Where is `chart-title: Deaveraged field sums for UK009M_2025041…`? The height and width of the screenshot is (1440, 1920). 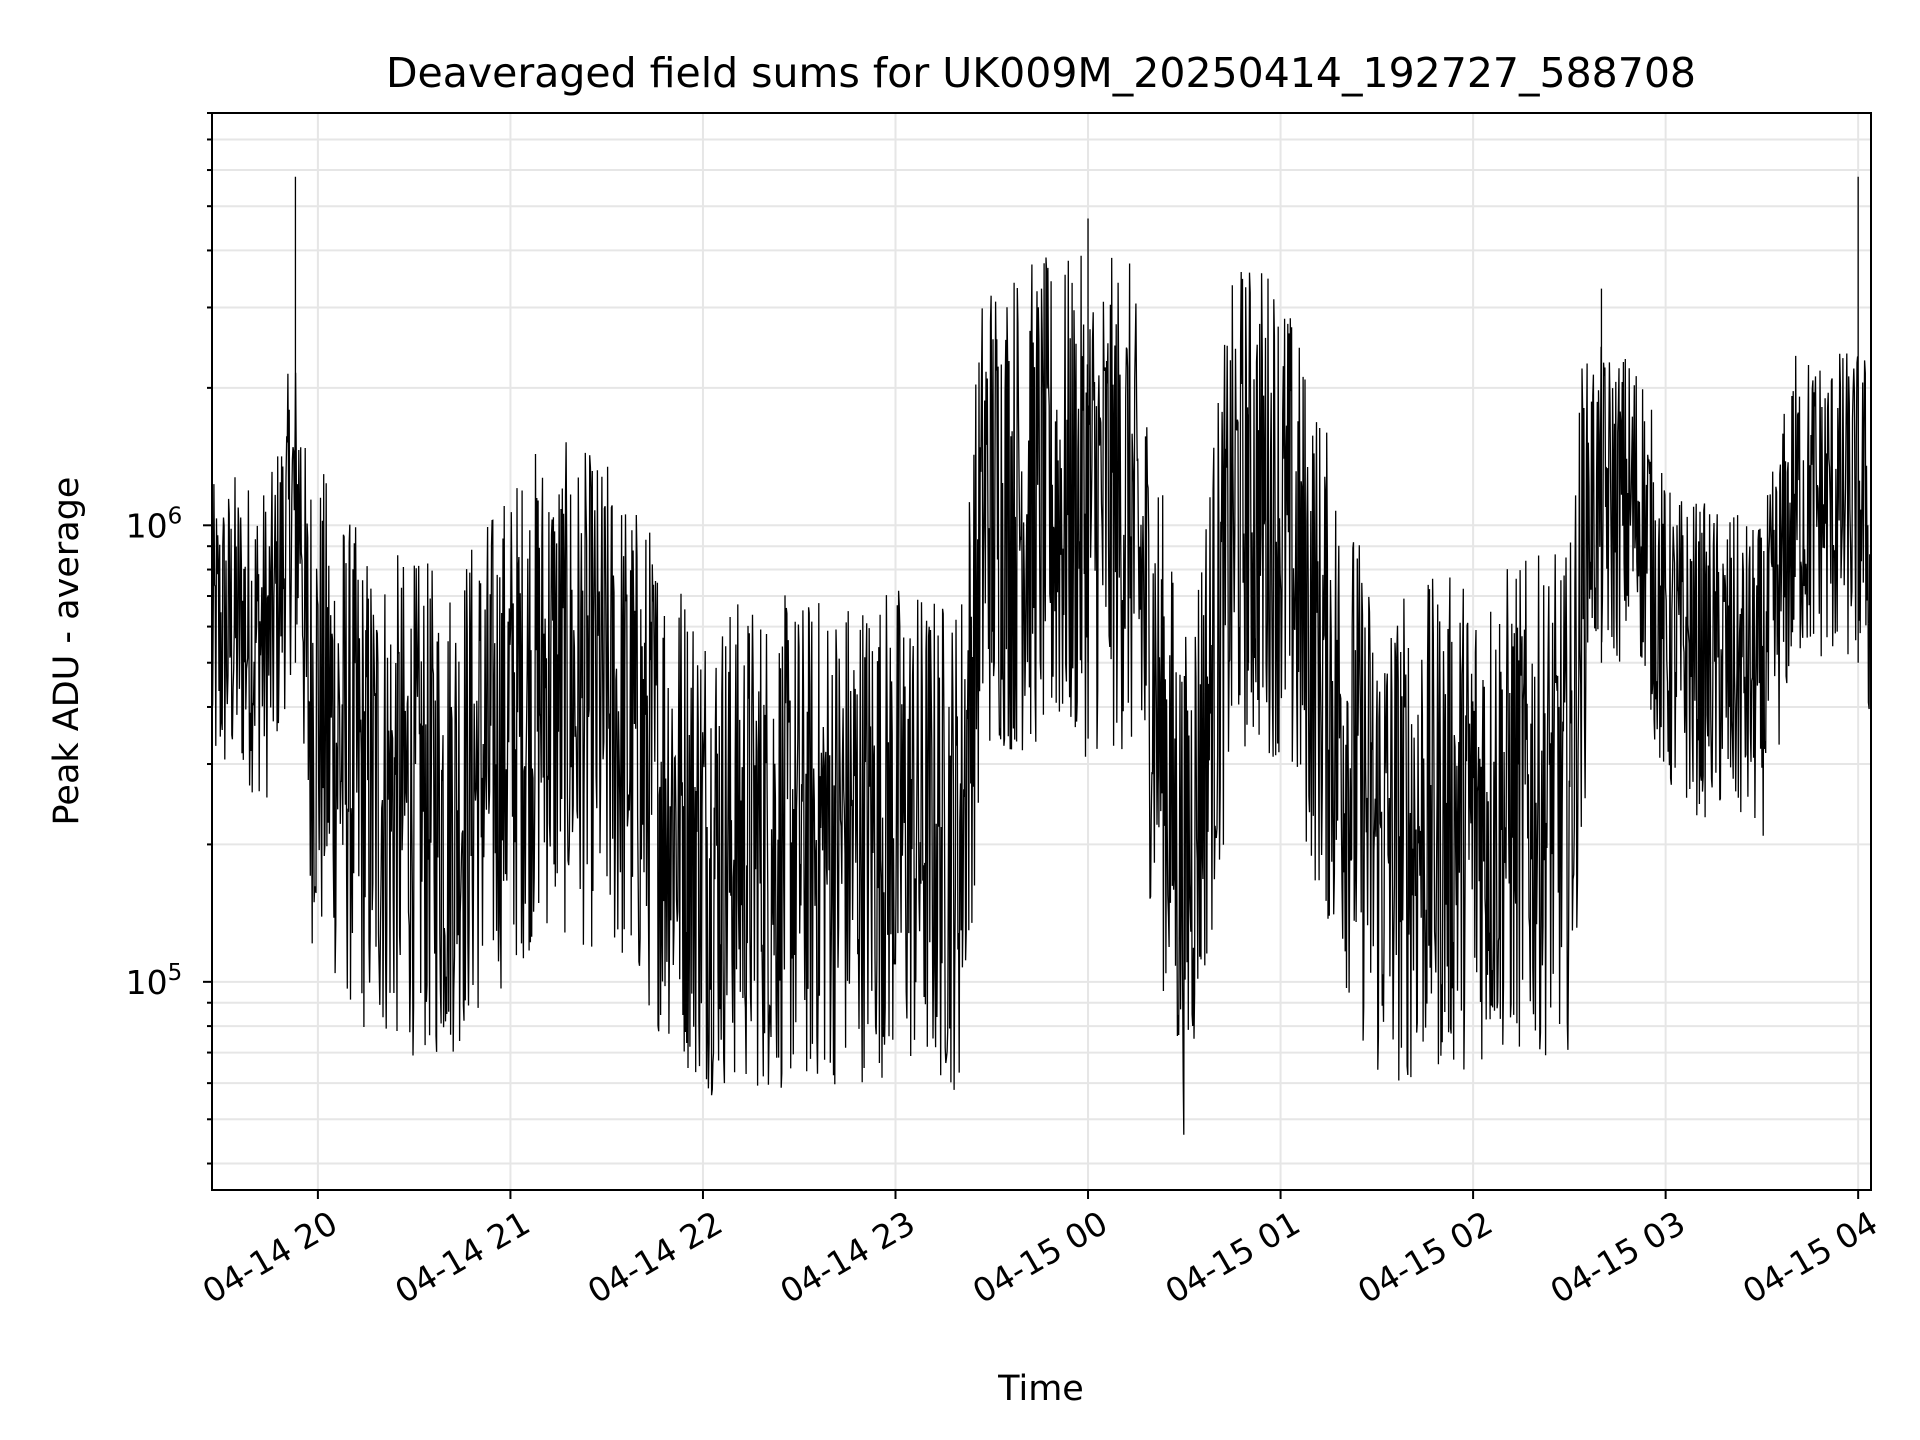 chart-title: Deaveraged field sums for UK009M_2025041… is located at coordinates (1041, 73).